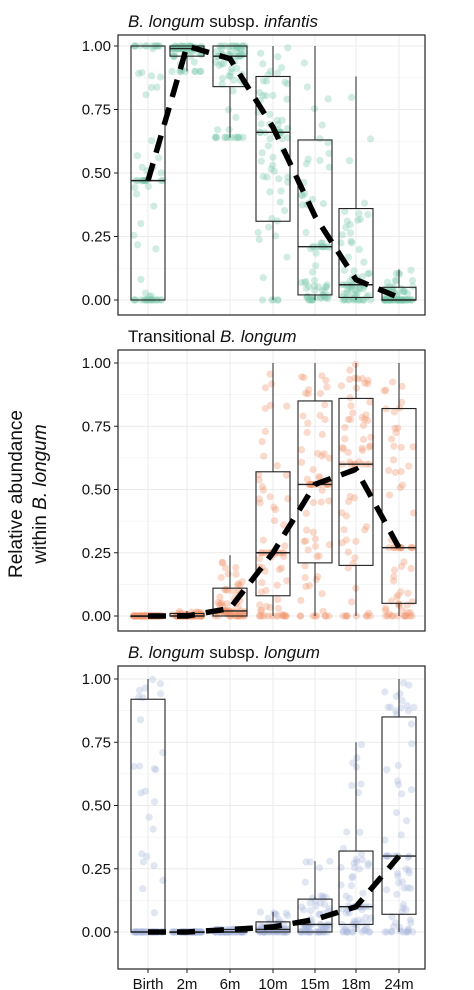 The width and height of the screenshot is (474, 990). What do you see at coordinates (100, 806) in the screenshot?
I see `y-axis: 0.00 0.25 0.50 0.75 1.00` at bounding box center [100, 806].